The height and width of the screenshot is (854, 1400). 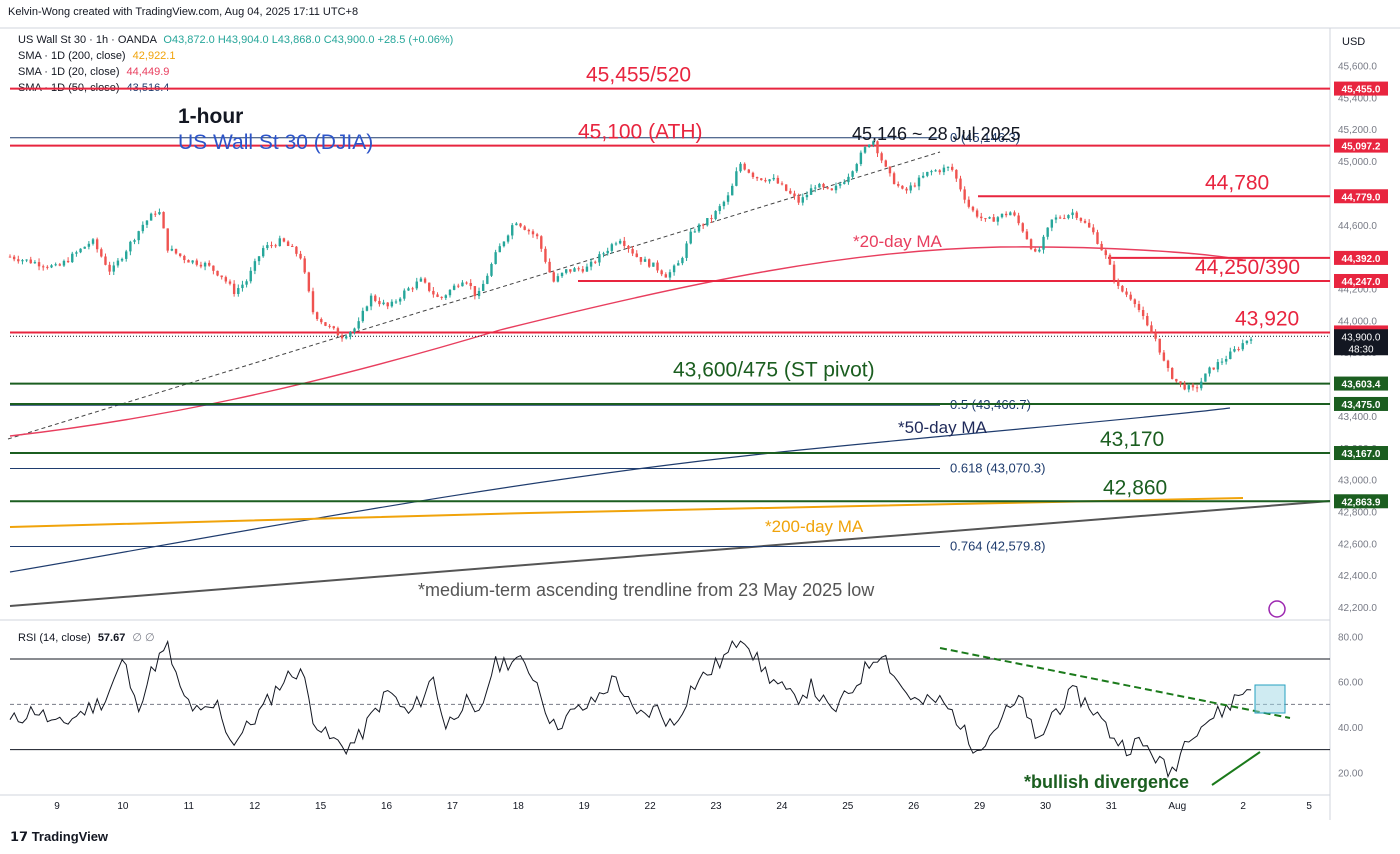 What do you see at coordinates (1135, 487) in the screenshot?
I see `level-label: 42,860` at bounding box center [1135, 487].